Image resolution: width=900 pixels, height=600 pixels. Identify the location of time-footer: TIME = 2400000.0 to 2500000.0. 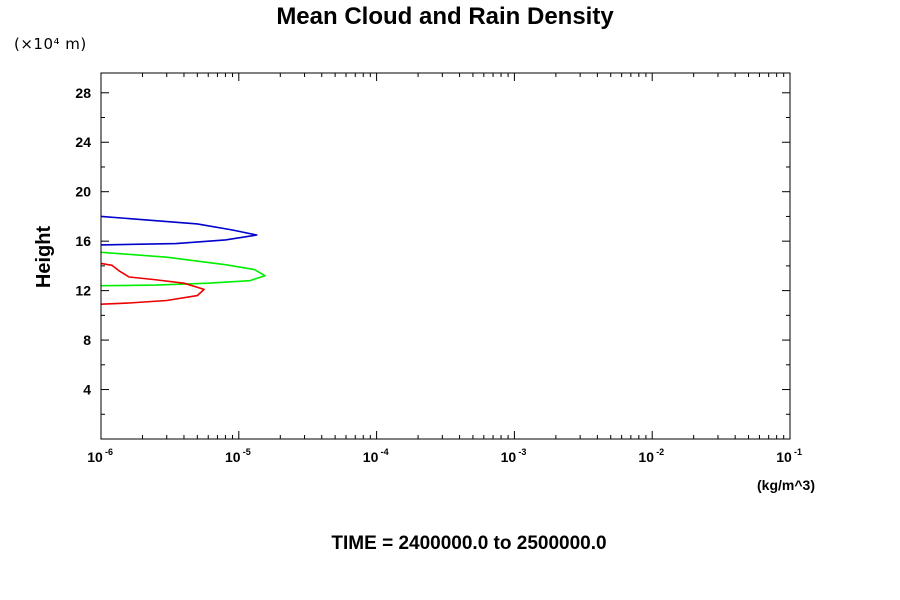
(468, 543).